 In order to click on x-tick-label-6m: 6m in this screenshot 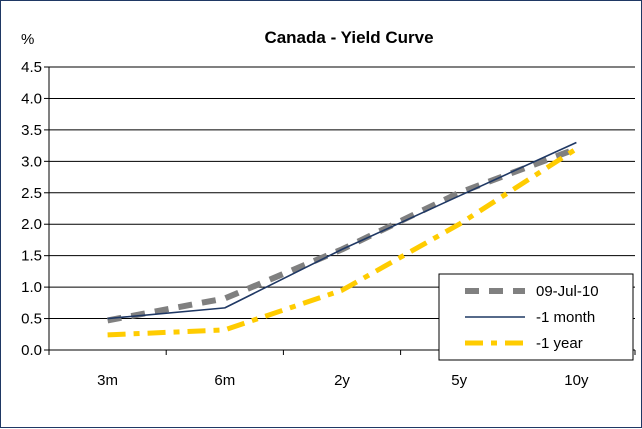, I will do `click(224, 380)`.